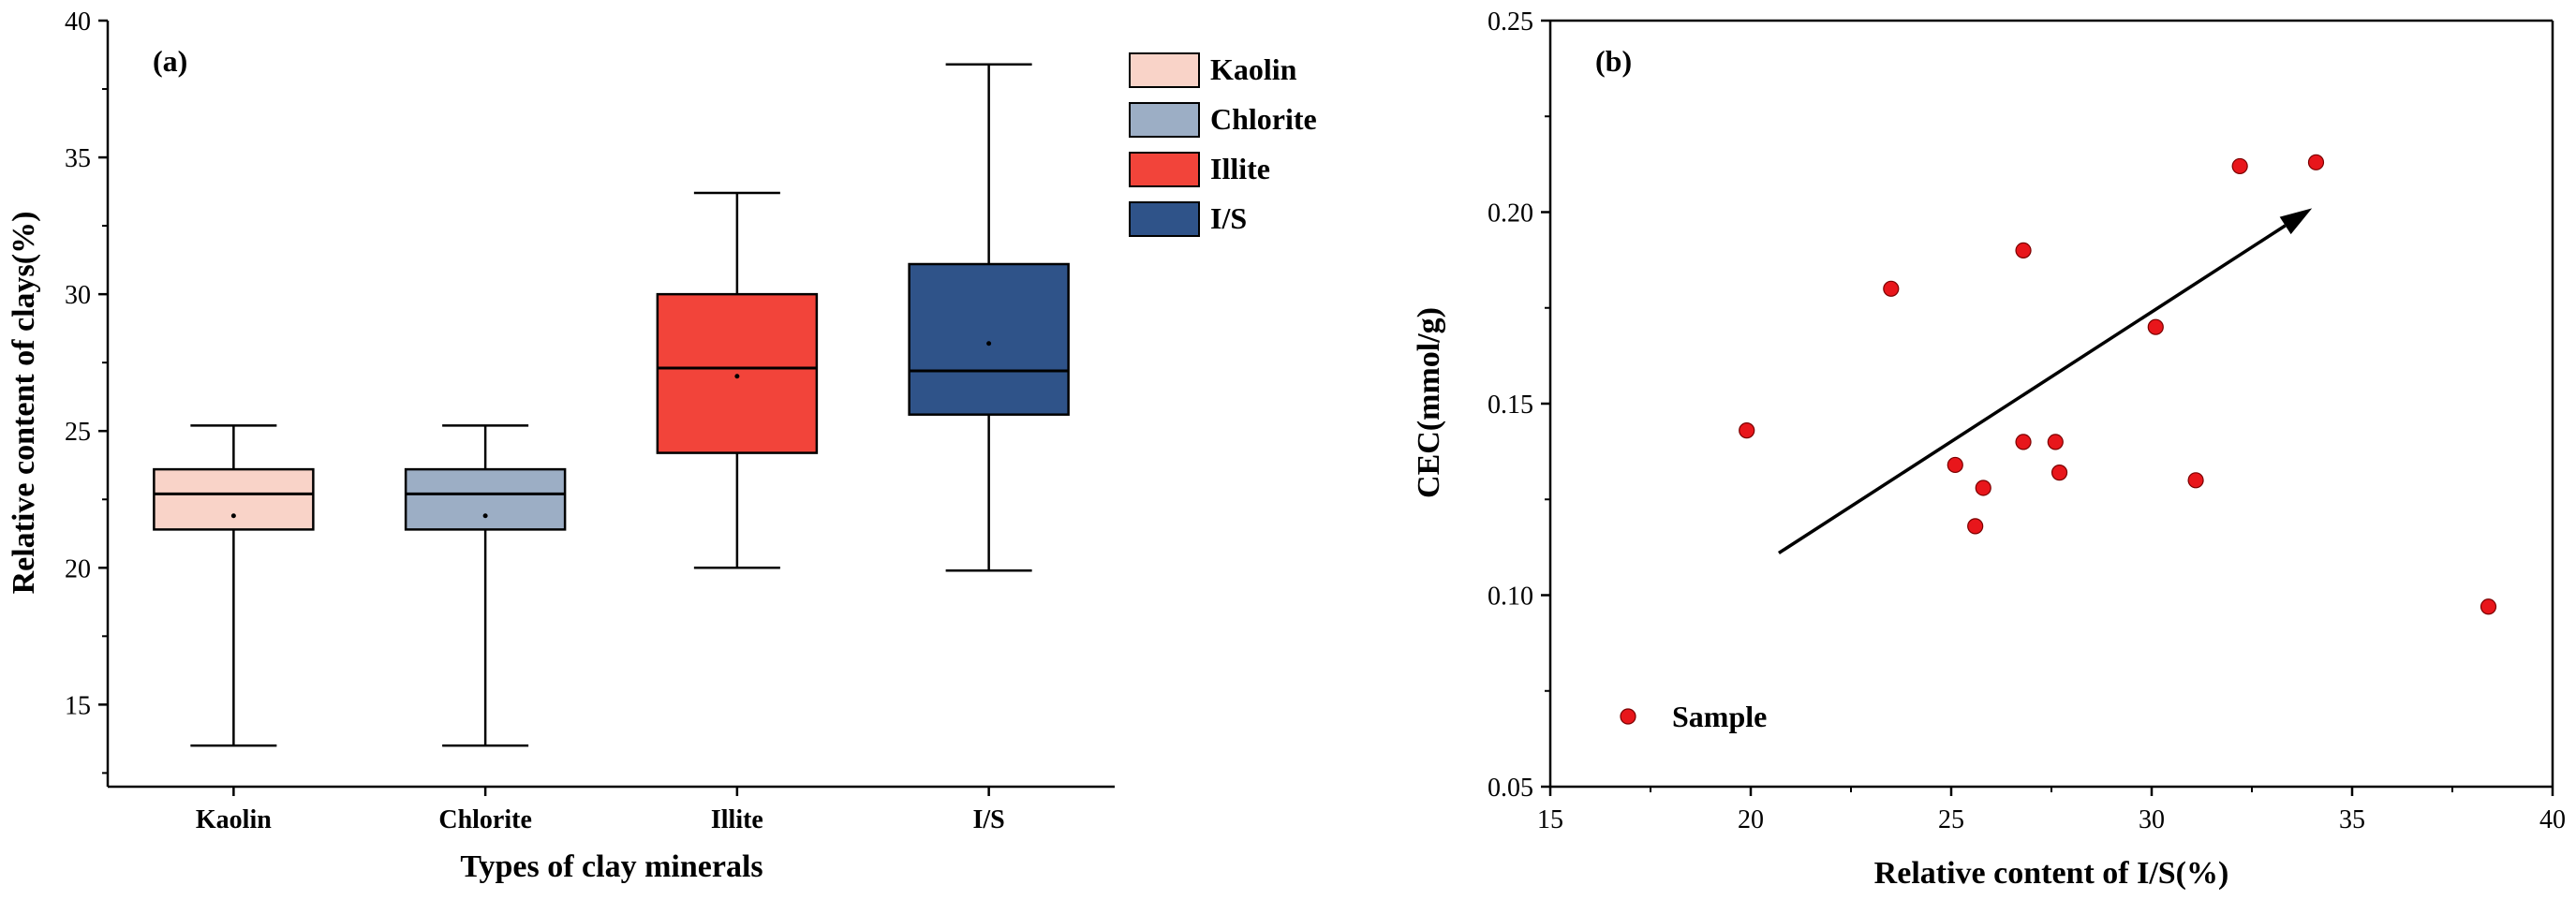 The width and height of the screenshot is (2576, 900). Describe the element at coordinates (1510, 22) in the screenshot. I see `y-tick-label-b: 0.25` at that location.